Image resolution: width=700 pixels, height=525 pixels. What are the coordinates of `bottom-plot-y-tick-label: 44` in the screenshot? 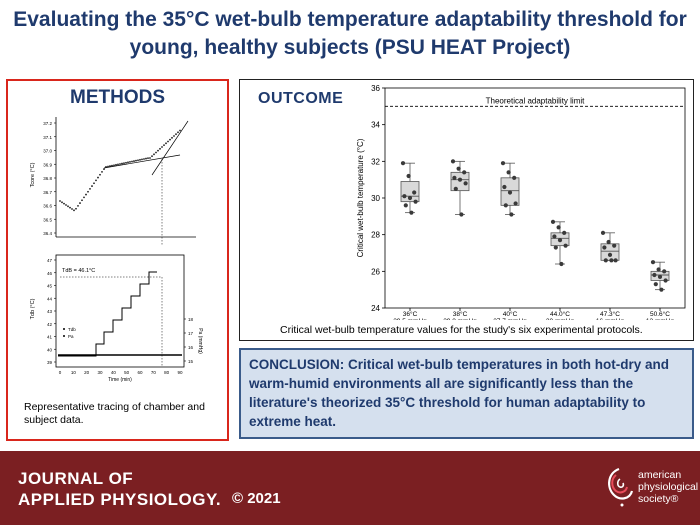 It's located at (50, 298).